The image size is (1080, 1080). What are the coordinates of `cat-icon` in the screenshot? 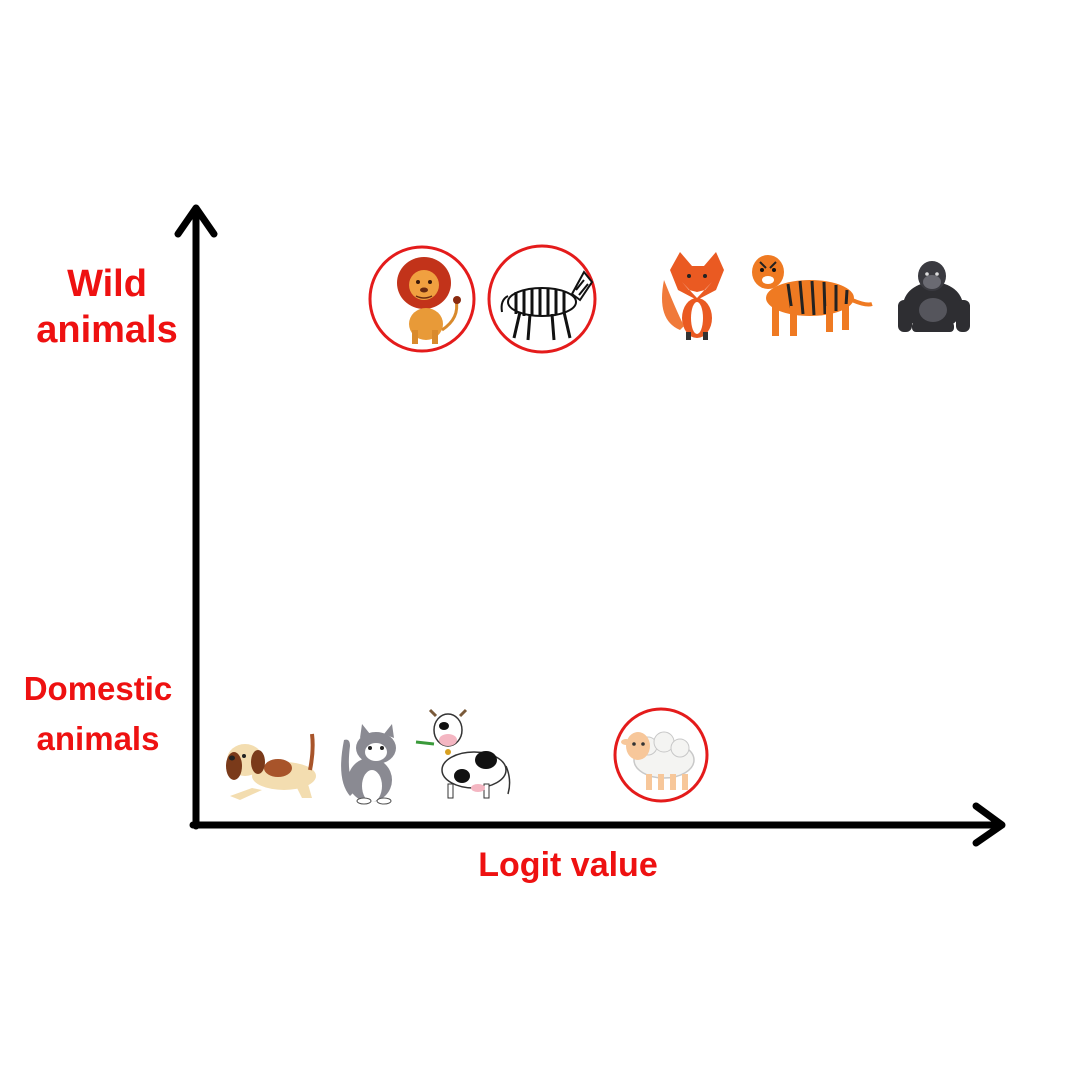 It's located at (368, 764).